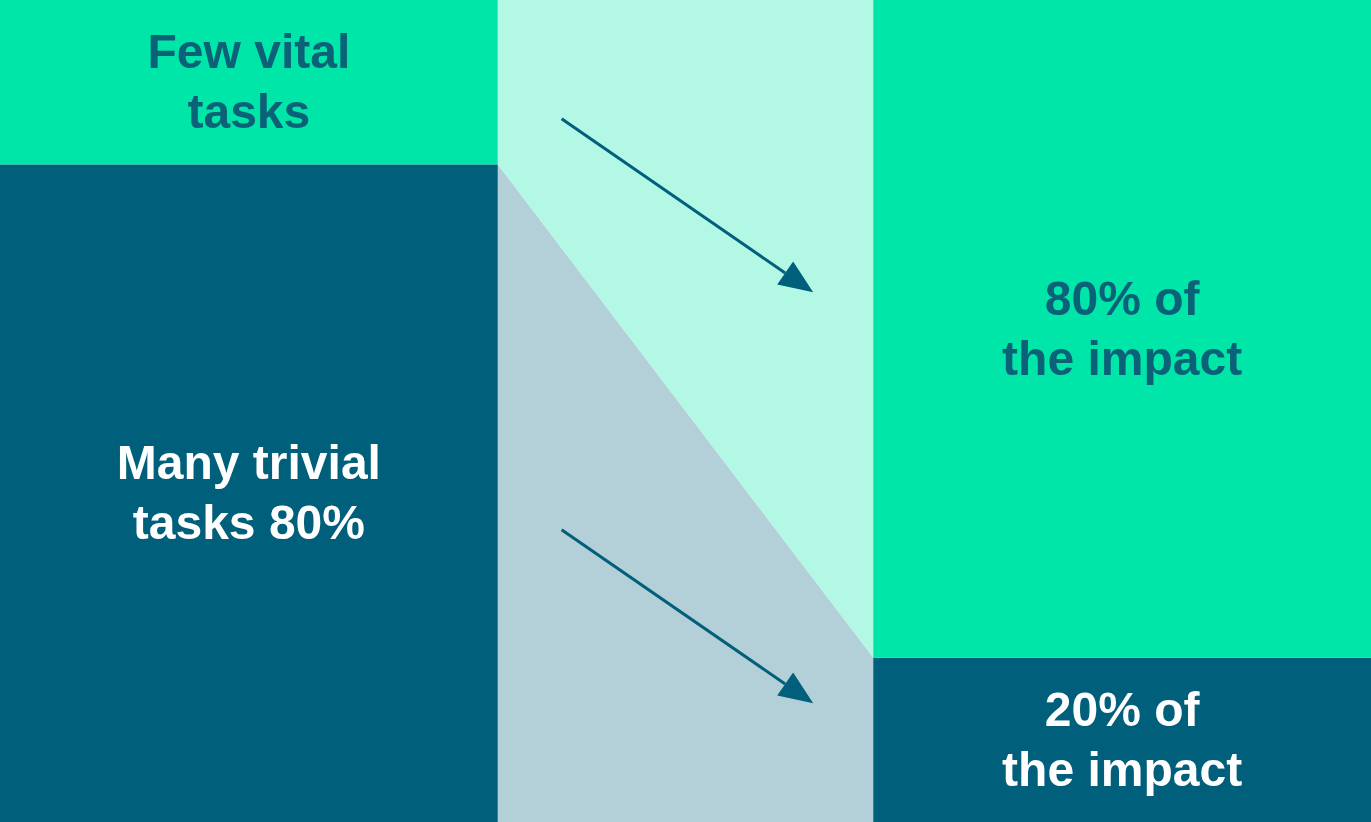 The width and height of the screenshot is (1371, 822). Describe the element at coordinates (1122, 739) in the screenshot. I see `data-label: 20% of the impact` at that location.